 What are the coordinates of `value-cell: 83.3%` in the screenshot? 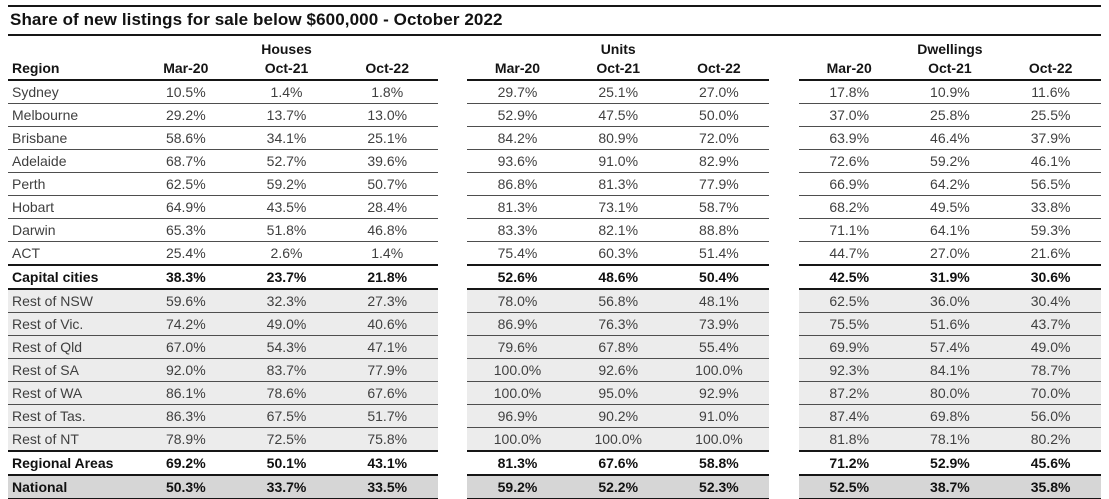 It's located at (517, 230).